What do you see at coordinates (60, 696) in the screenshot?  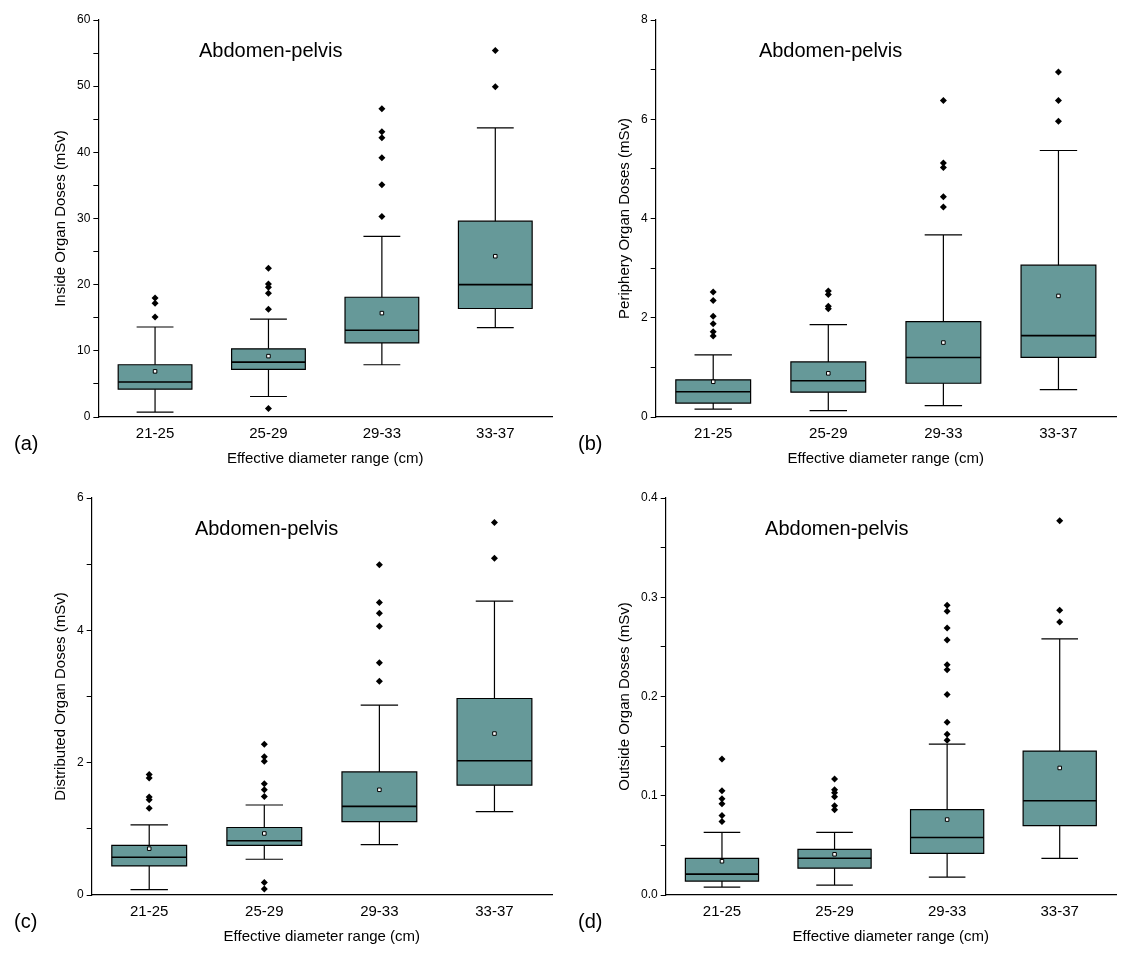 I see `y-axis-title: Distributed Organ Doses (mSv)` at bounding box center [60, 696].